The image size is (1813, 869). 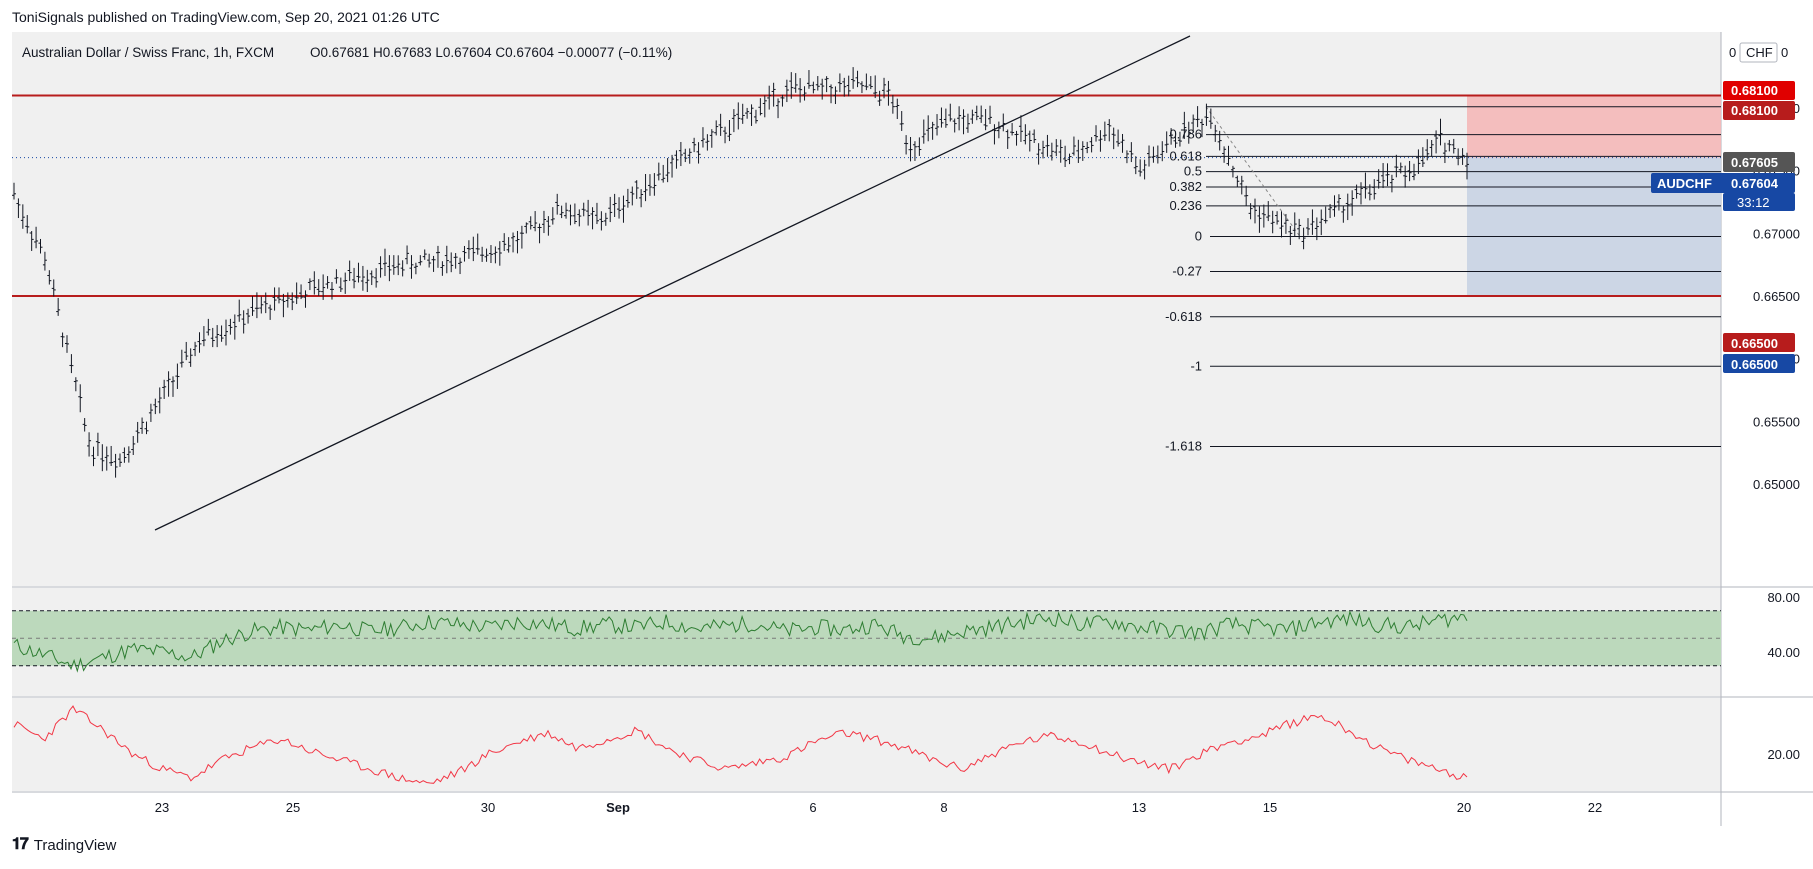 I want to click on time-tick-8: 20, so click(x=1464, y=807).